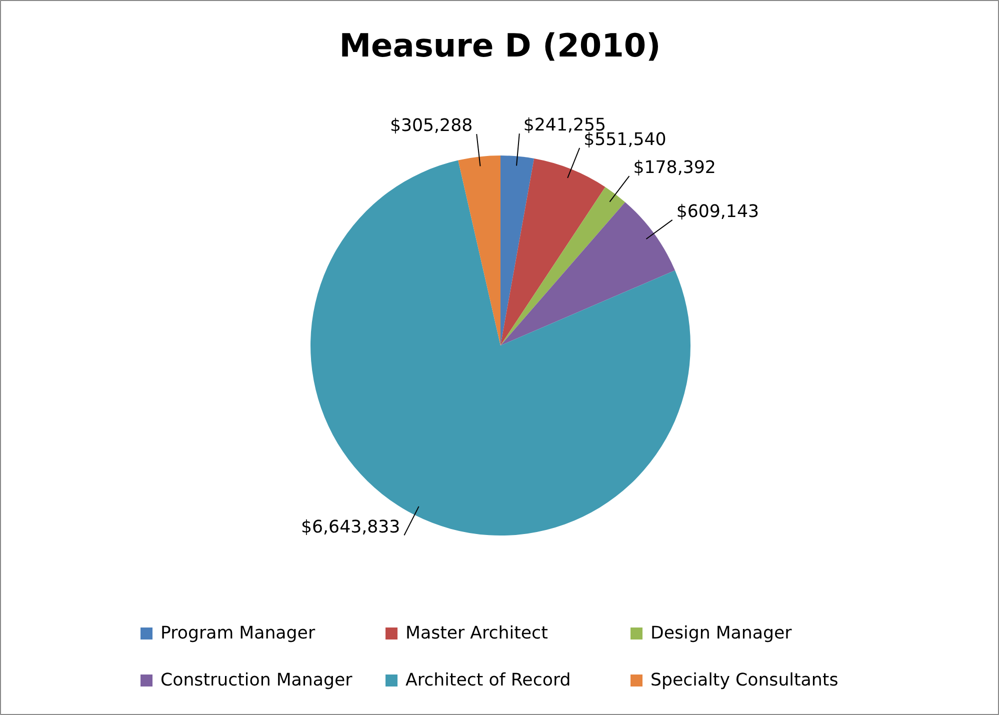  What do you see at coordinates (431, 126) in the screenshot?
I see `data-label: $305,288` at bounding box center [431, 126].